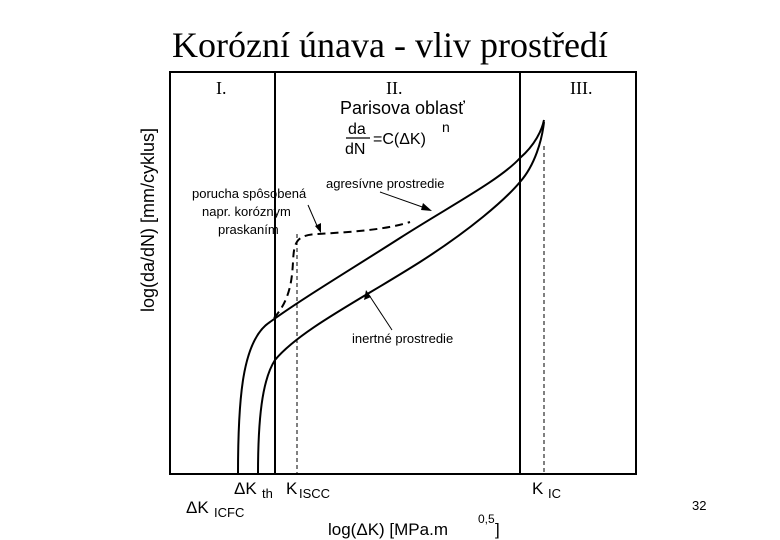 This screenshot has width=780, height=540. What do you see at coordinates (221, 88) in the screenshot?
I see `region-label-1: I.` at bounding box center [221, 88].